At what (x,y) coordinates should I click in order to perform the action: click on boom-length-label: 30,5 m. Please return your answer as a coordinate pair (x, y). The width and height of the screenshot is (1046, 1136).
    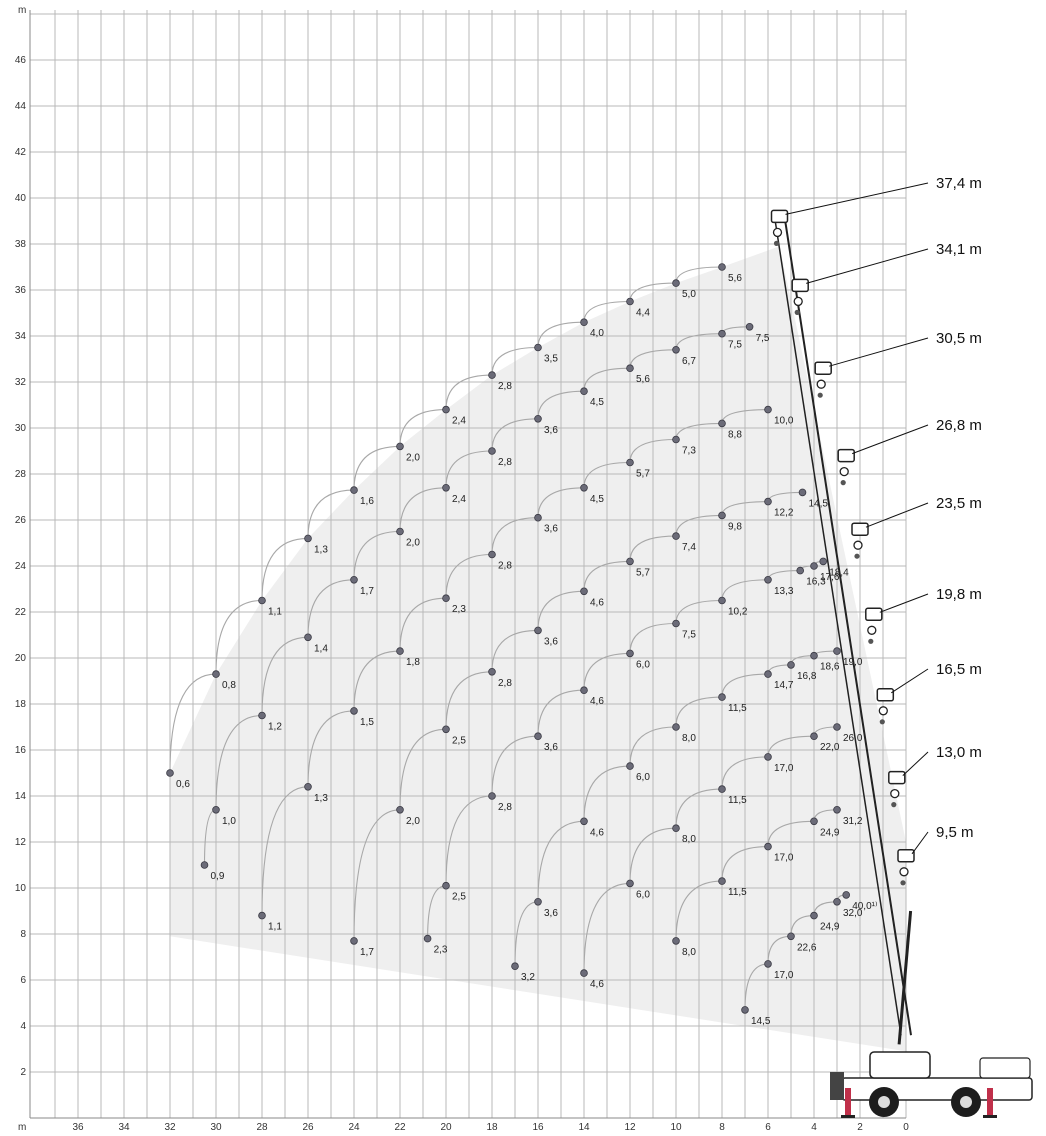
    Looking at the image, I should click on (959, 338).